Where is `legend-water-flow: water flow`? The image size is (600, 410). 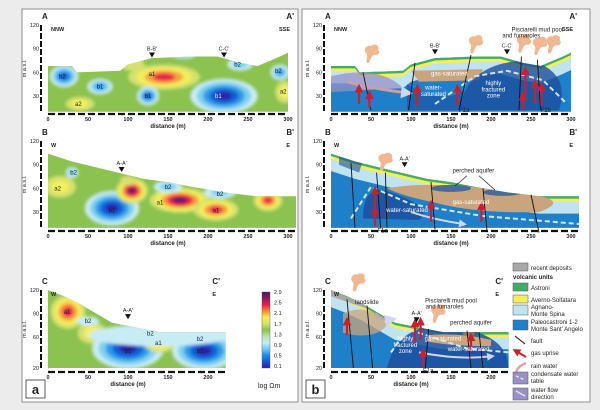 legend-water-flow: water flow is located at coordinates (544, 391).